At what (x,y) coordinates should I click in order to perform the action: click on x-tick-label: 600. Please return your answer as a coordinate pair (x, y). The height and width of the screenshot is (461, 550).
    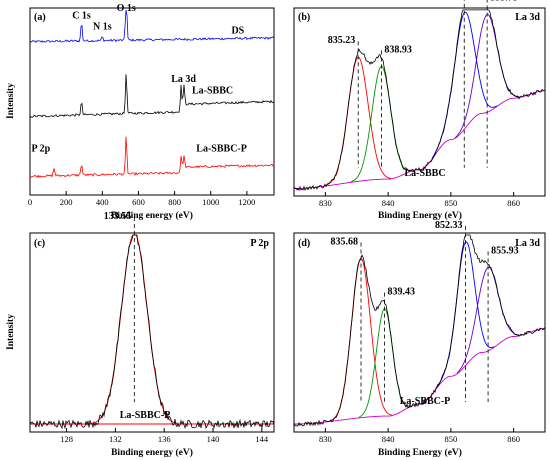
    Looking at the image, I should click on (138, 202).